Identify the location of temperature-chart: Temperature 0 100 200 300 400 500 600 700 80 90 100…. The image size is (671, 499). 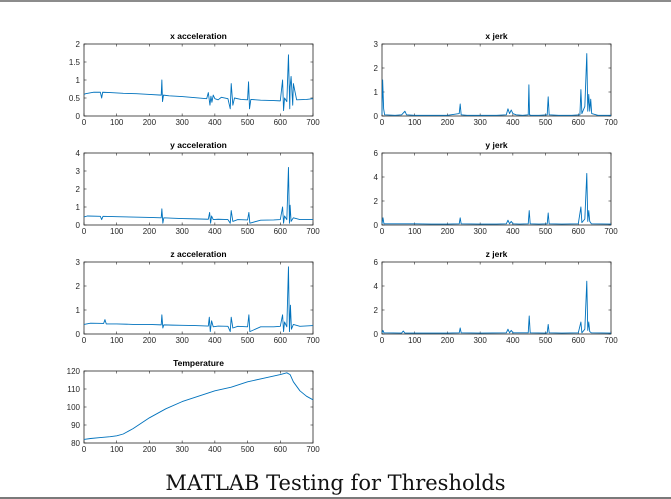
(194, 406).